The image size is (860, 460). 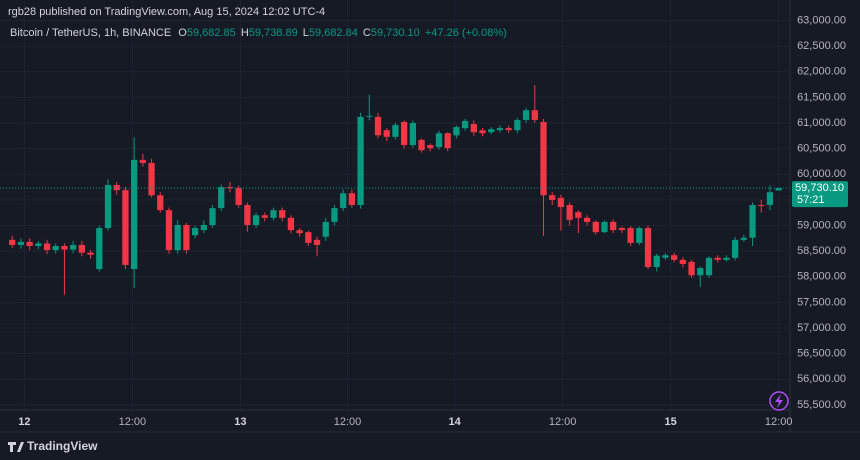 What do you see at coordinates (821, 277) in the screenshot?
I see `y-tick-label: 58,000.00` at bounding box center [821, 277].